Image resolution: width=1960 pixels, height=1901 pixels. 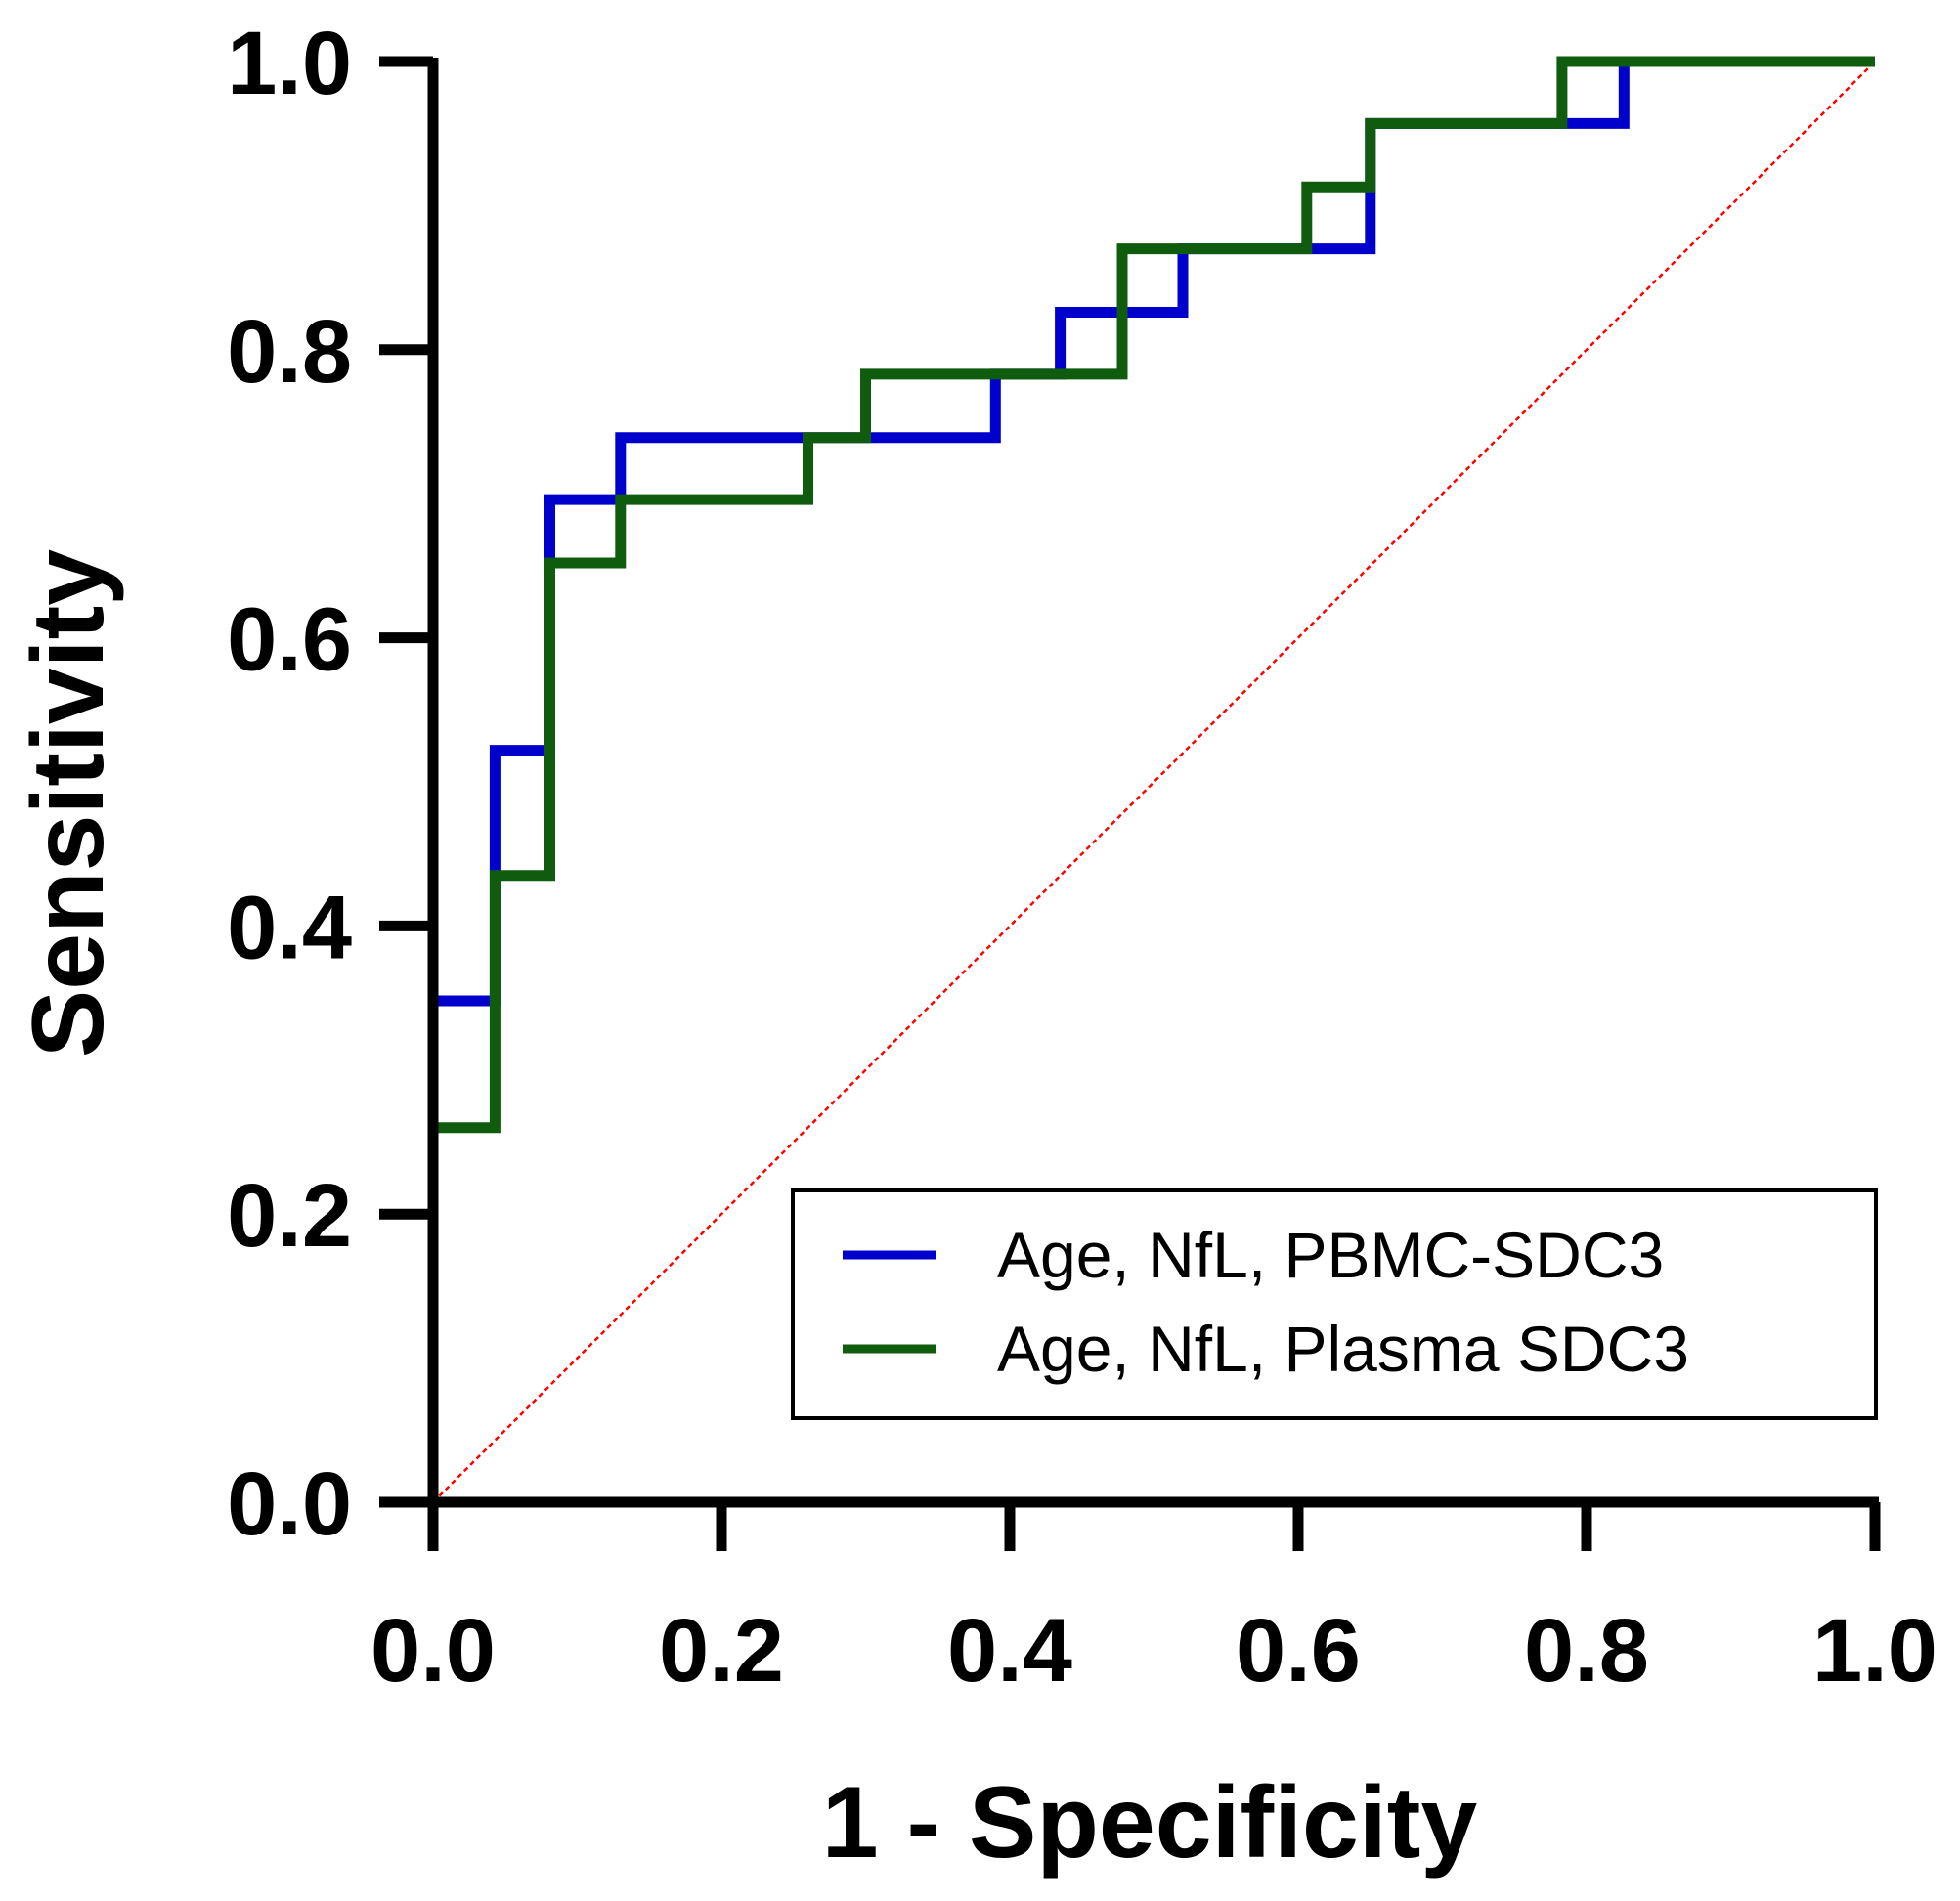 What do you see at coordinates (1299, 1651) in the screenshot?
I see `x-tick-label: 0.6` at bounding box center [1299, 1651].